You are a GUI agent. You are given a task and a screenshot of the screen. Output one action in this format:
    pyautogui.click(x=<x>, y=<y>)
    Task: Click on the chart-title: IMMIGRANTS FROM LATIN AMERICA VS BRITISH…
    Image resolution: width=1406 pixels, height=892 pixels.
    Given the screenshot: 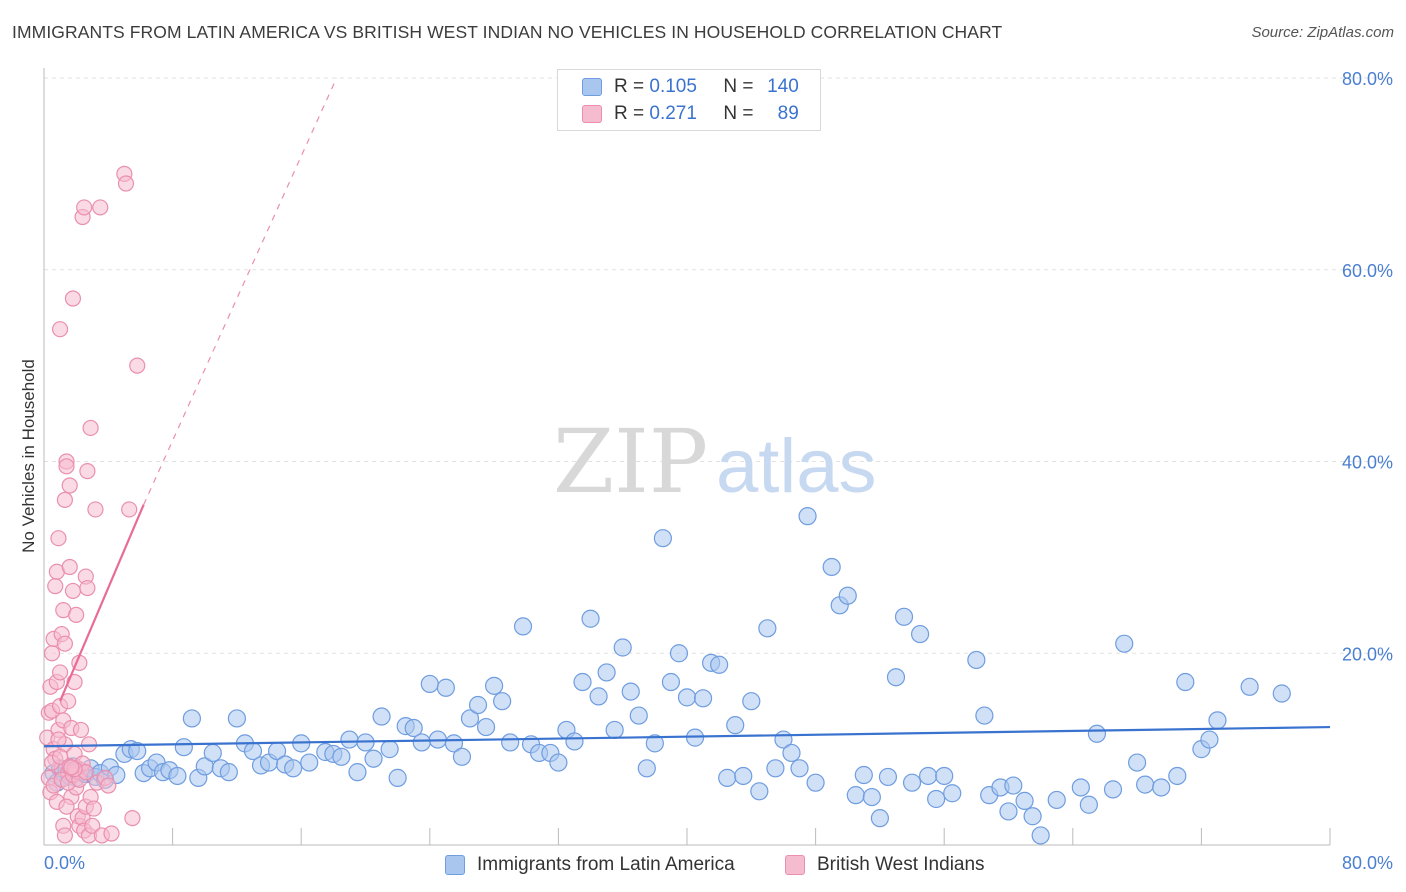 What is the action you would take?
    pyautogui.click(x=507, y=32)
    